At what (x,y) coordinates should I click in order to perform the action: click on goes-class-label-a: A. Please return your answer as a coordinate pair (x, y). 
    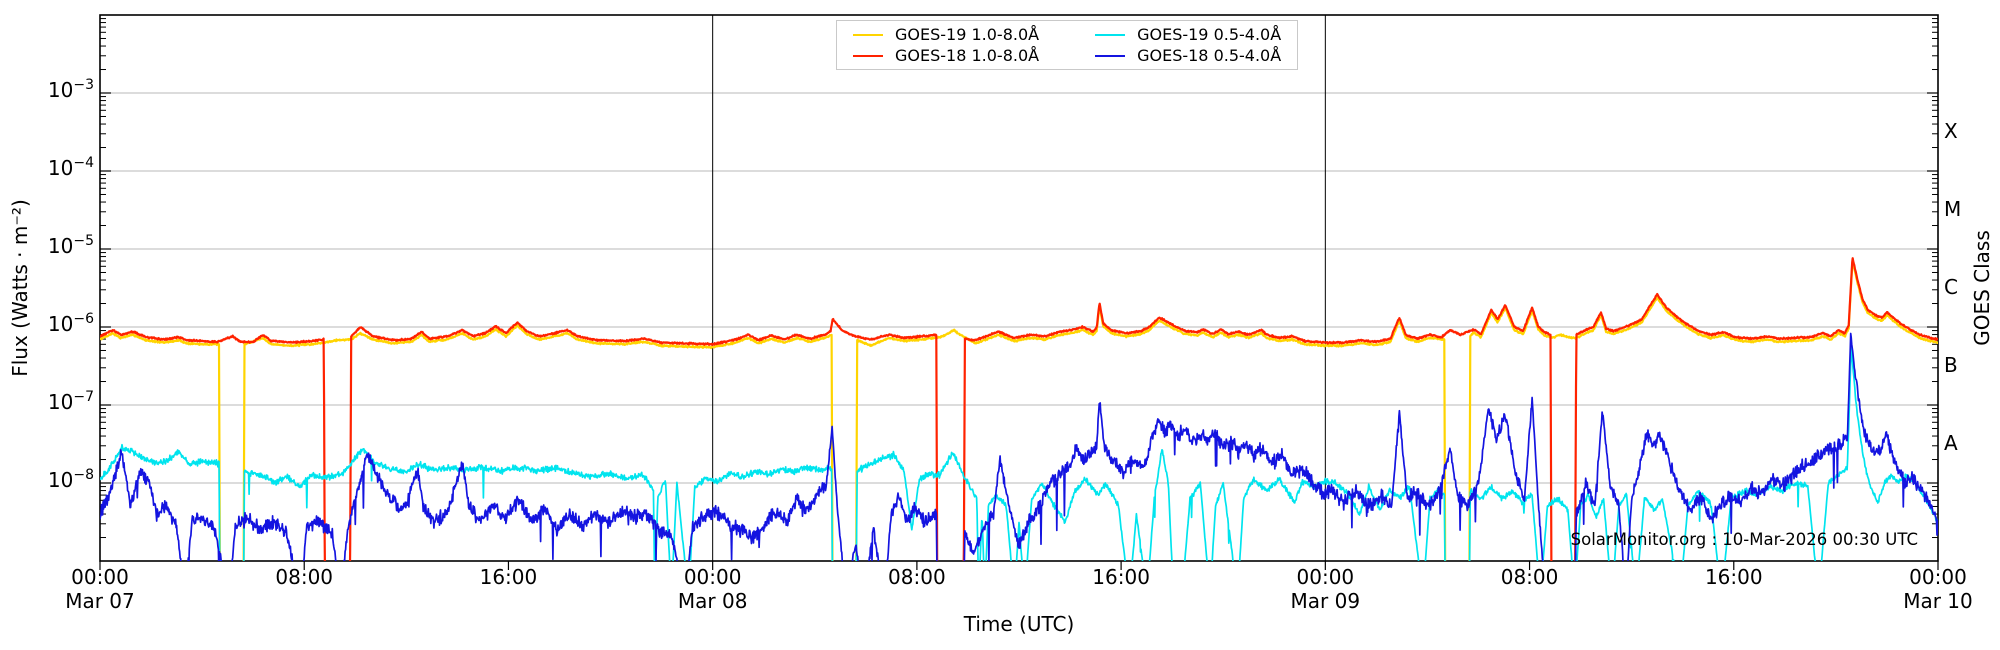
    Looking at the image, I should click on (1951, 443).